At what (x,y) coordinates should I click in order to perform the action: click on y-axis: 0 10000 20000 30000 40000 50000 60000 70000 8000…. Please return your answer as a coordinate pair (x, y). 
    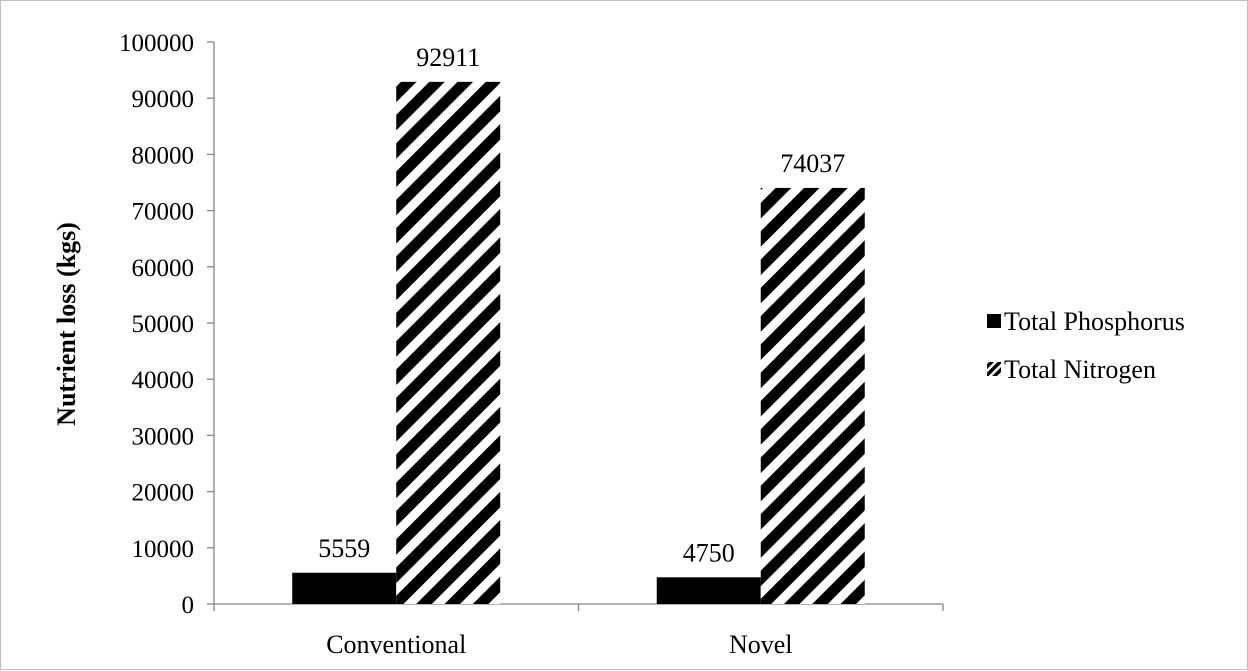
    Looking at the image, I should click on (167, 324).